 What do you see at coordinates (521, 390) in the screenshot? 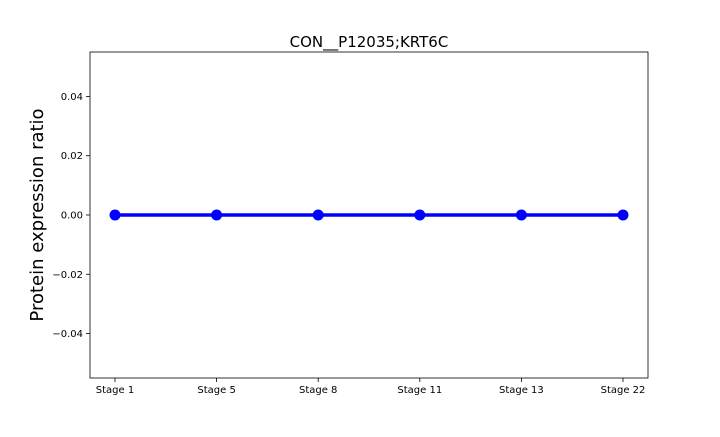
I see `x-tick-label: Stage 13` at bounding box center [521, 390].